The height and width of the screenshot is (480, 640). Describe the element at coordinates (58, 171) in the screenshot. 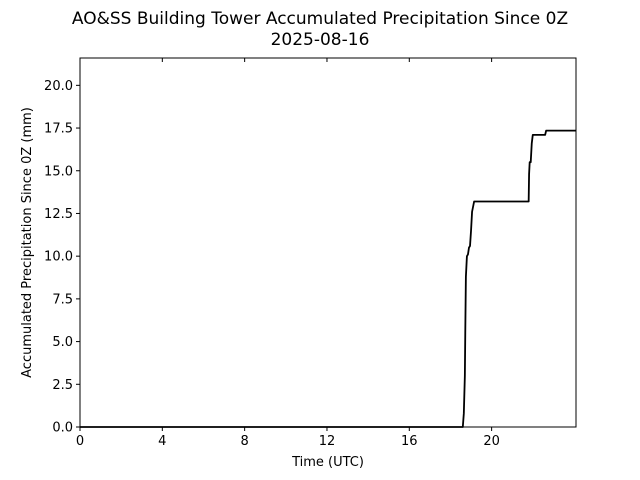

I see `y-tick-label: 15.0` at that location.